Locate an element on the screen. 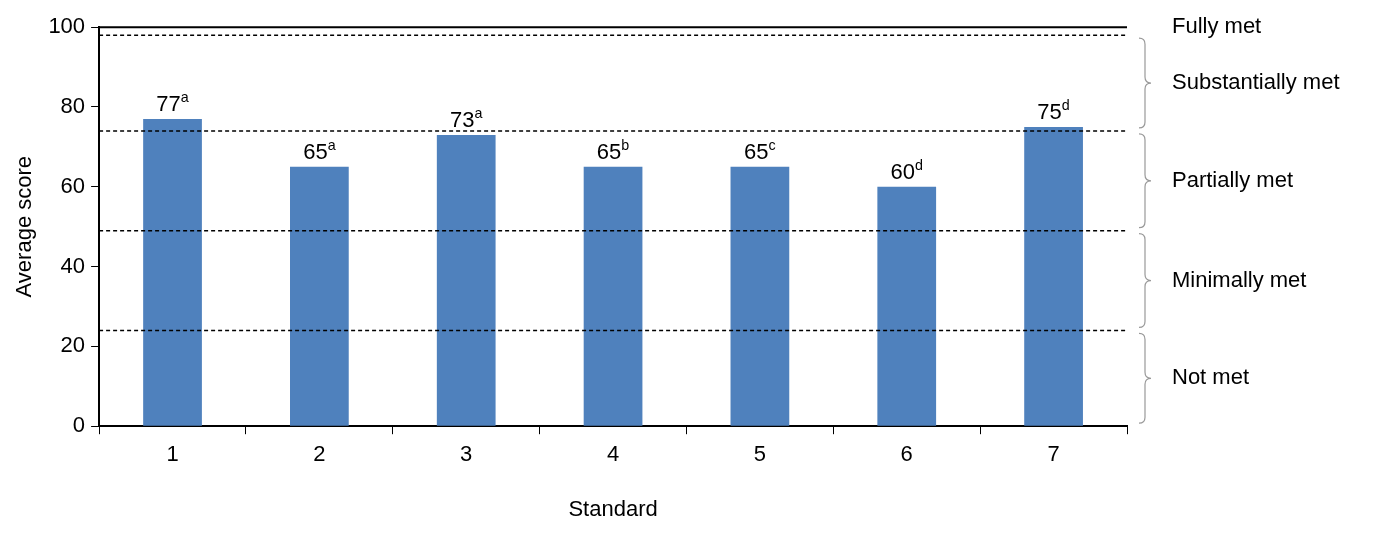  y-tick-label: 20 is located at coordinates (73, 345).